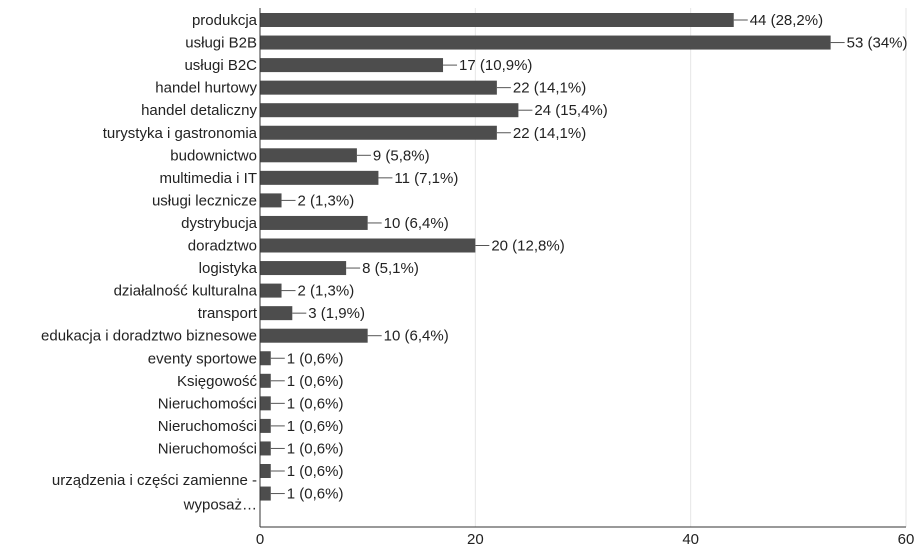  Describe the element at coordinates (690, 538) in the screenshot. I see `x-tick-label: 40` at that location.